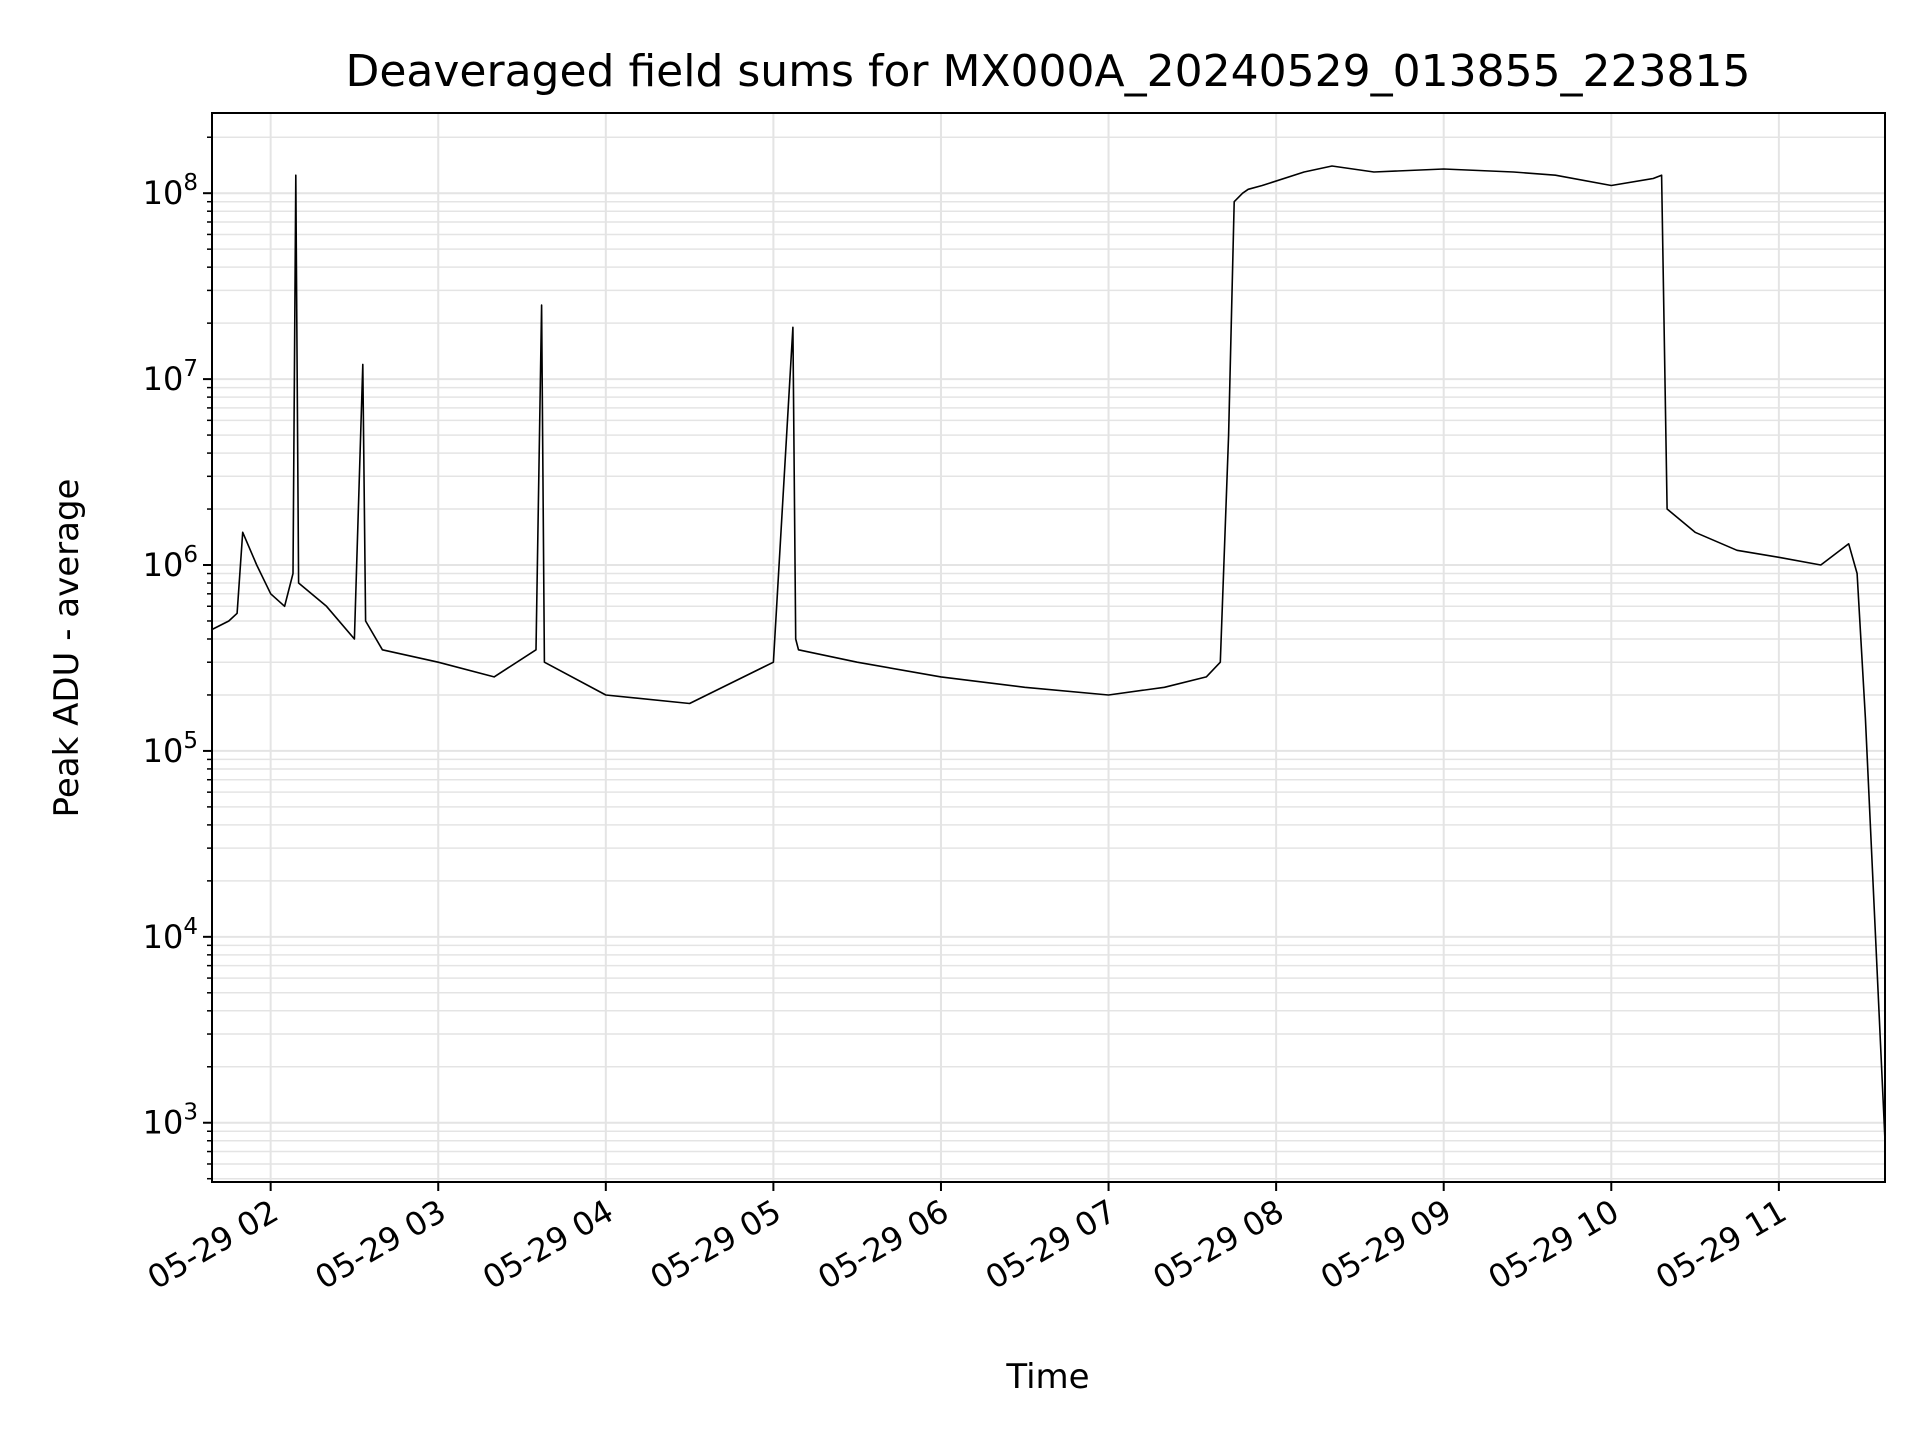 This screenshot has width=1920, height=1440. I want to click on y-axis: 10³ 10⁴ 10⁵ 10⁶ 10⁷ 10⁸, so click(177, 658).